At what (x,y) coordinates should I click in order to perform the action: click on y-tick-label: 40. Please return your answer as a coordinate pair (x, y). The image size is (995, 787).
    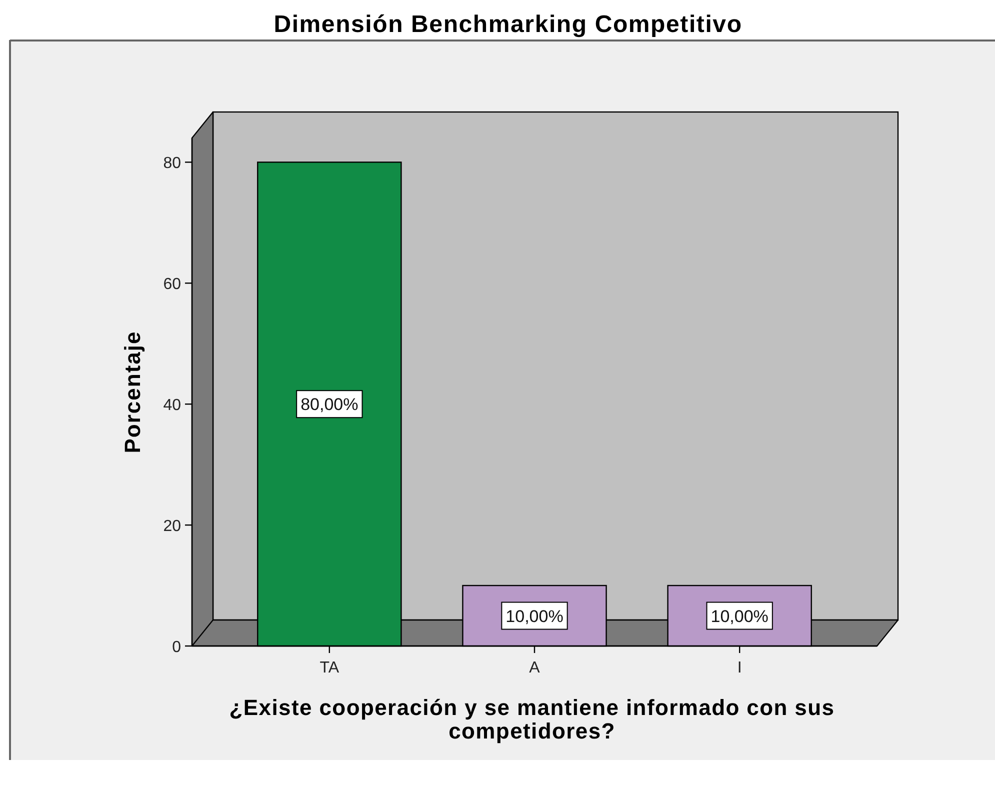
    Looking at the image, I should click on (172, 405).